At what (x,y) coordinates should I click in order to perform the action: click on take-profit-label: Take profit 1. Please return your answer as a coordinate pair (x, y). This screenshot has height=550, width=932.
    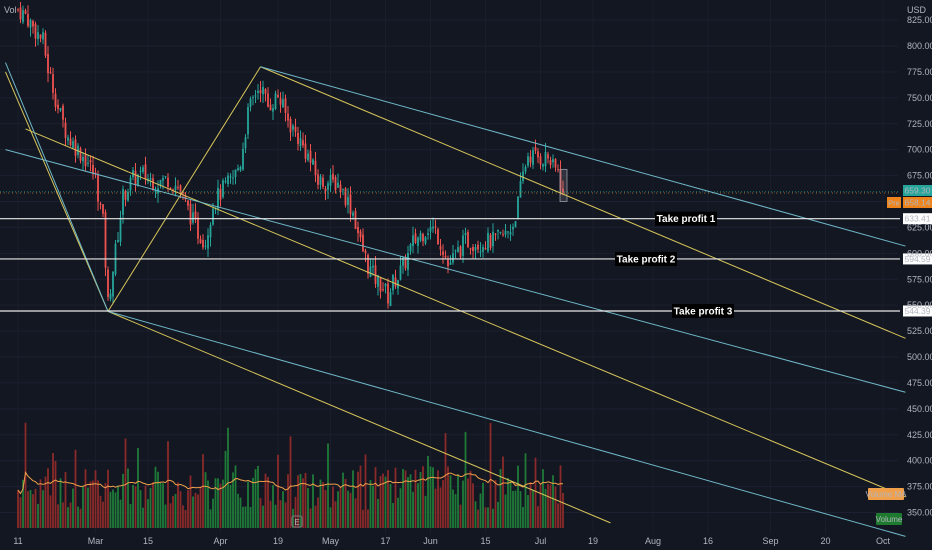
    Looking at the image, I should click on (686, 219).